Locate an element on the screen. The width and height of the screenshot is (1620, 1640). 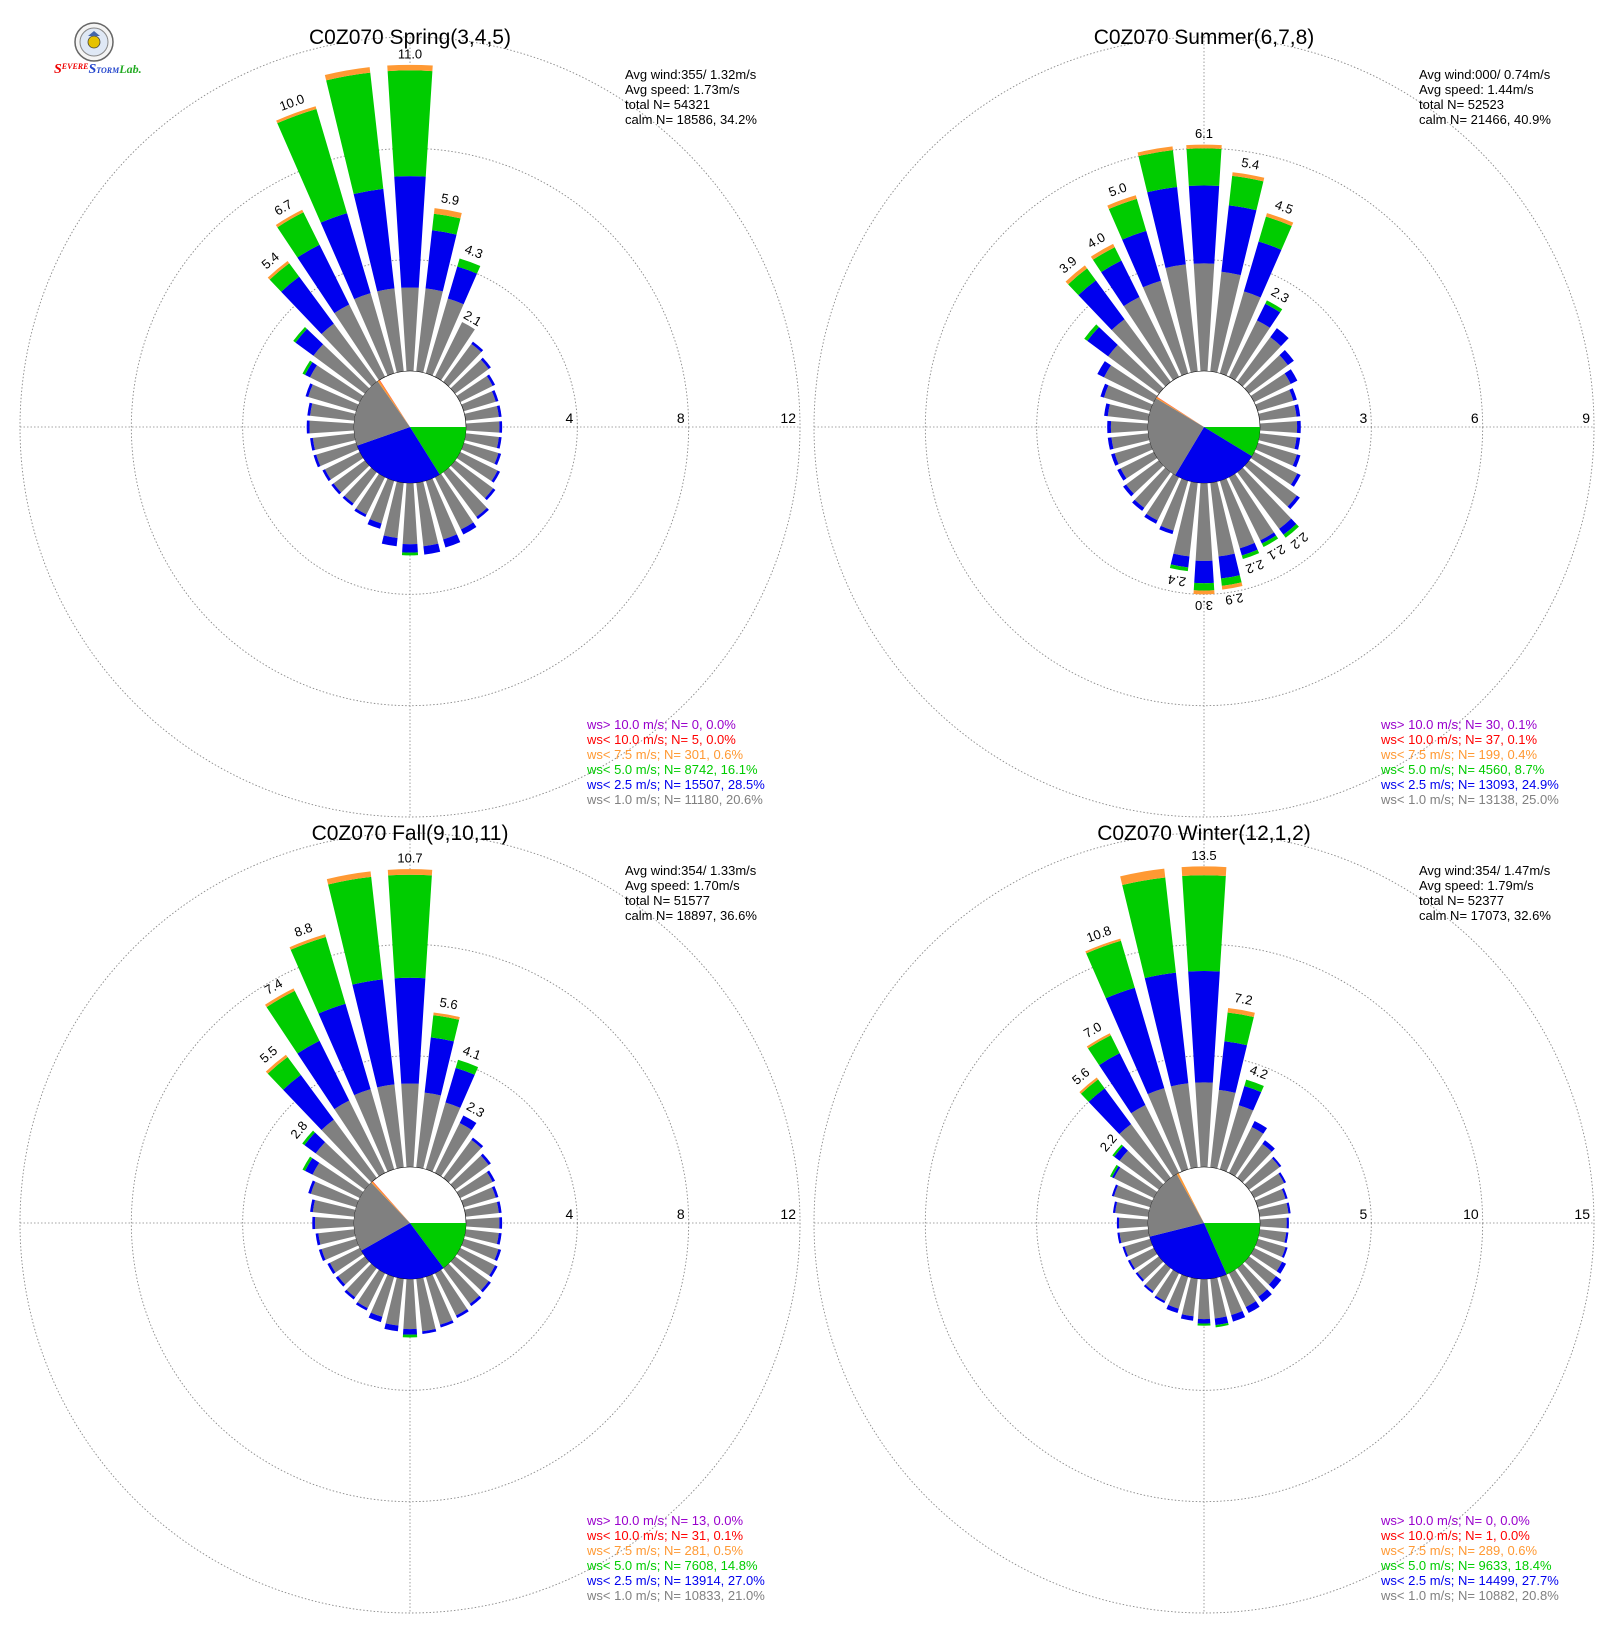
legend-entry-lt7_5: ws< 7.5 m/s; N= 301, 0.6% is located at coordinates (665, 754).